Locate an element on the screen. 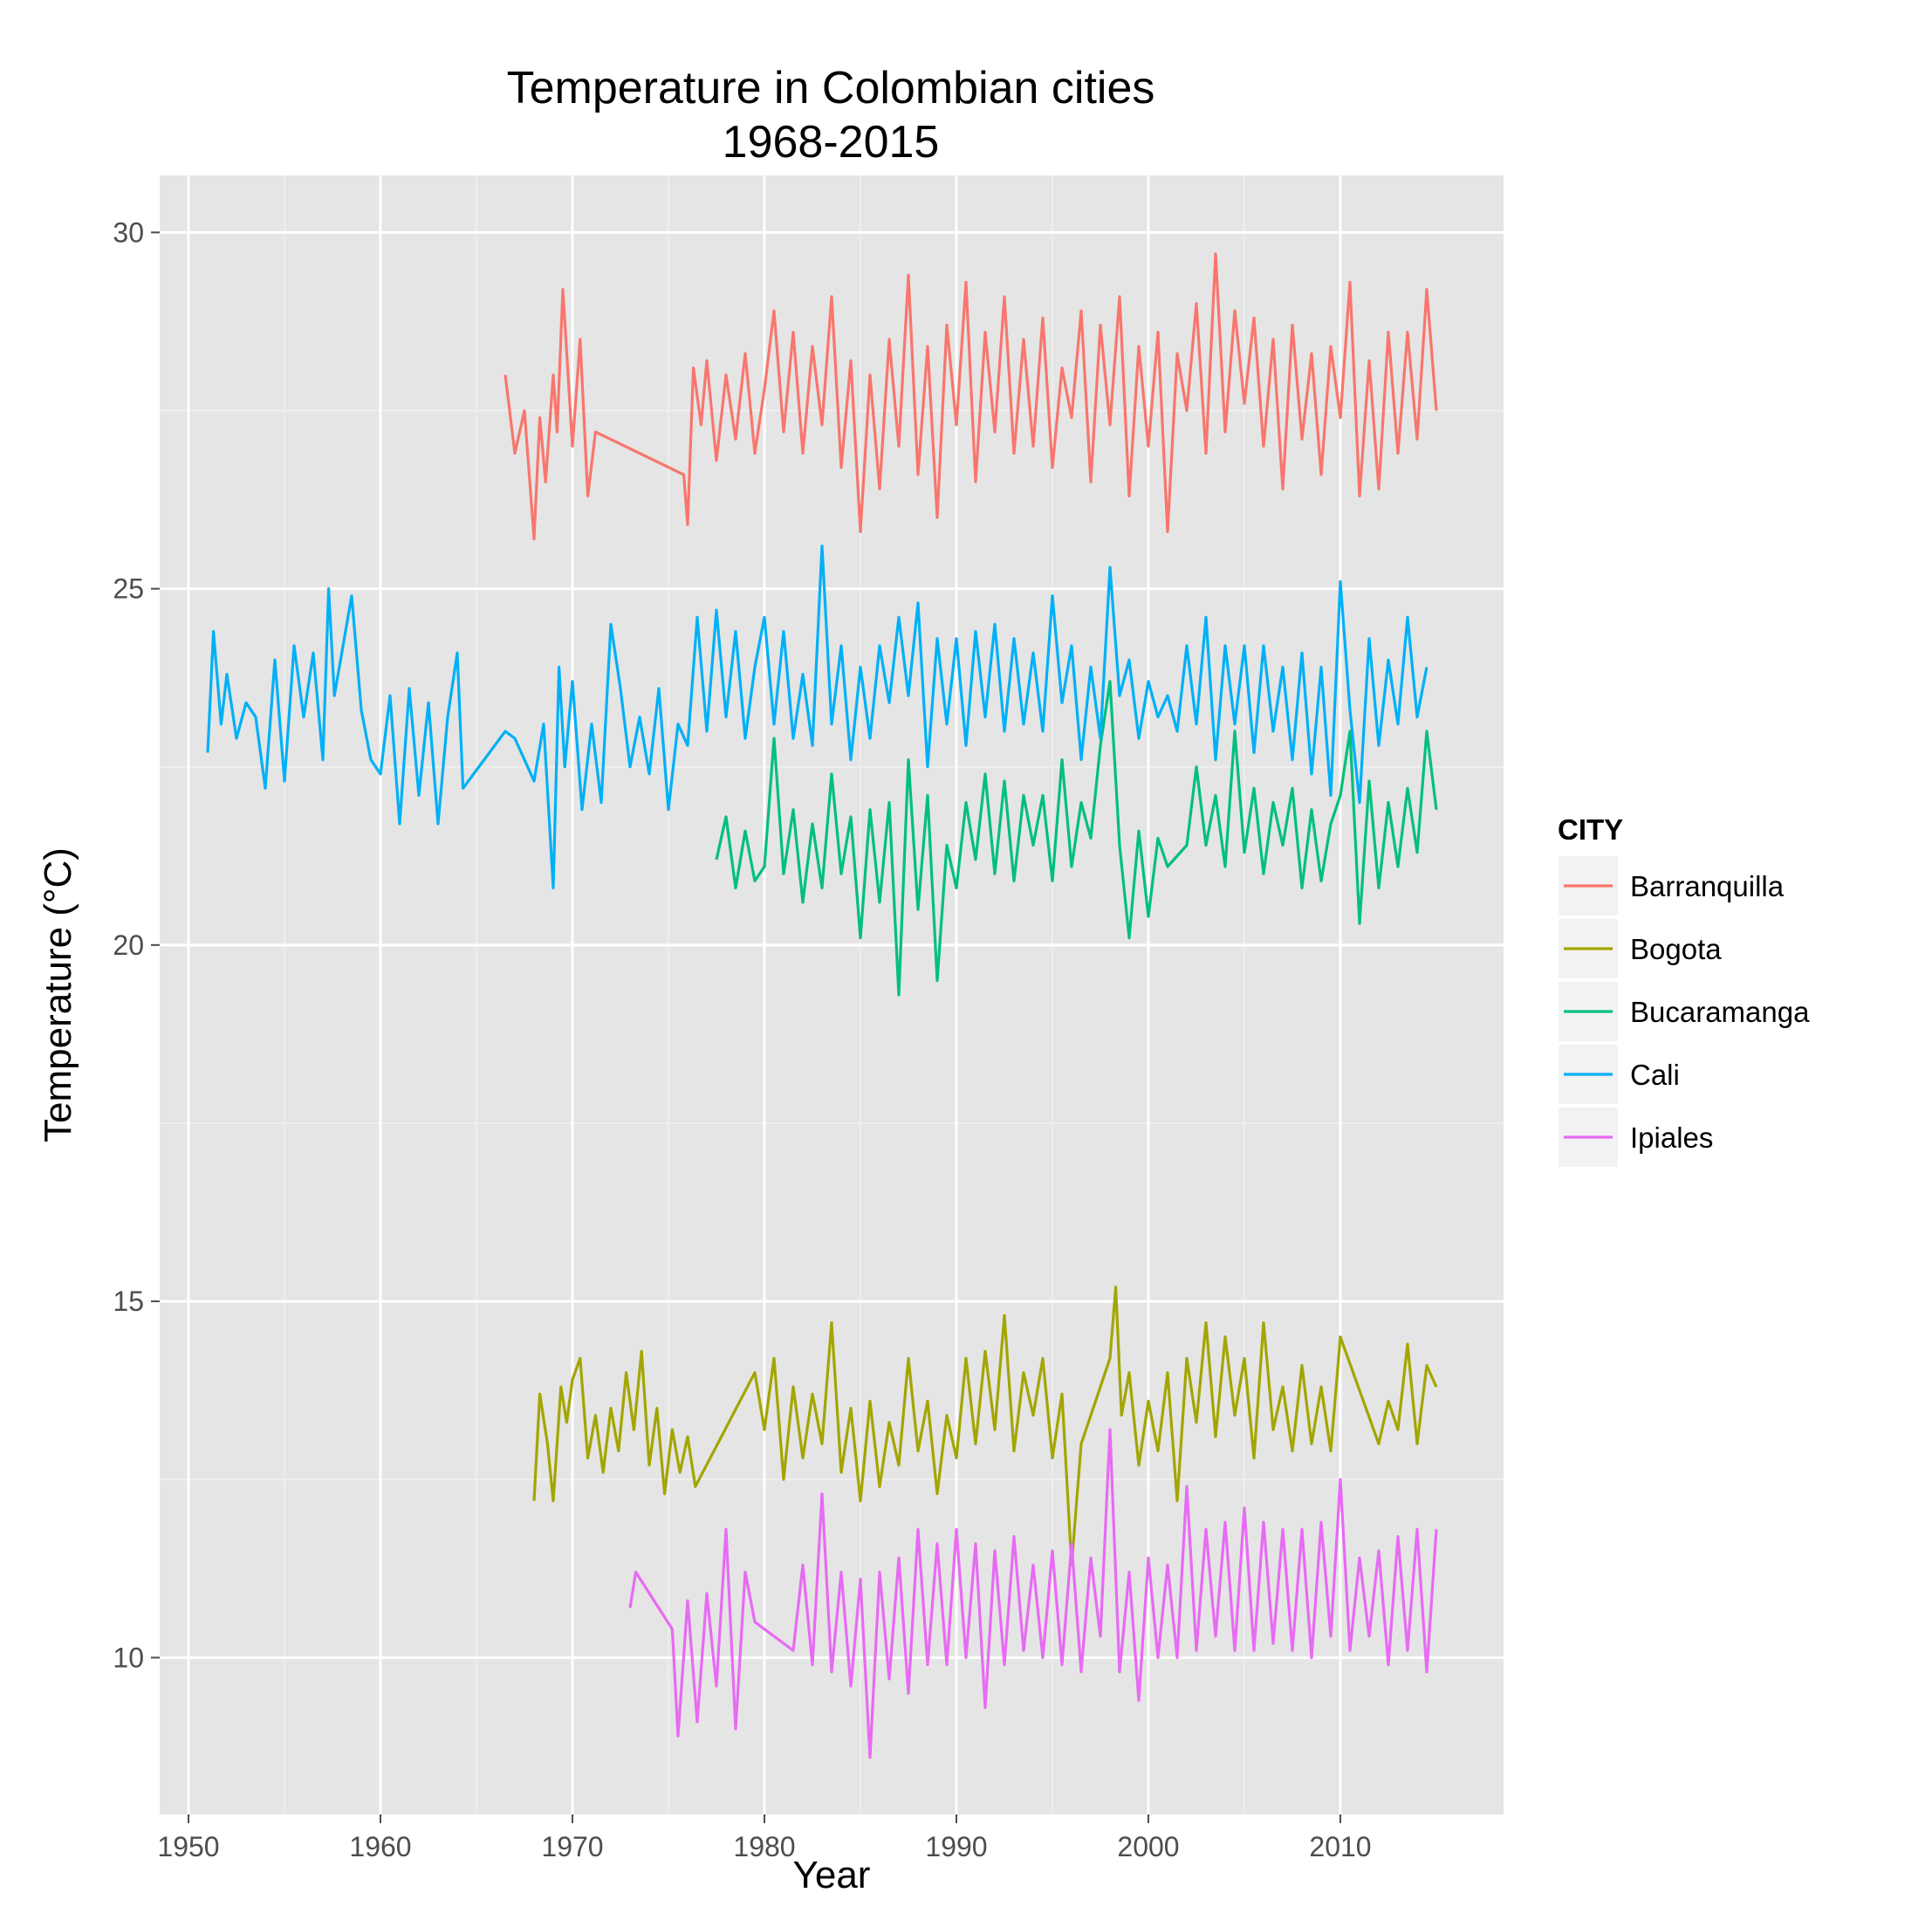  legend-label: Bucaramanga is located at coordinates (1720, 1012).